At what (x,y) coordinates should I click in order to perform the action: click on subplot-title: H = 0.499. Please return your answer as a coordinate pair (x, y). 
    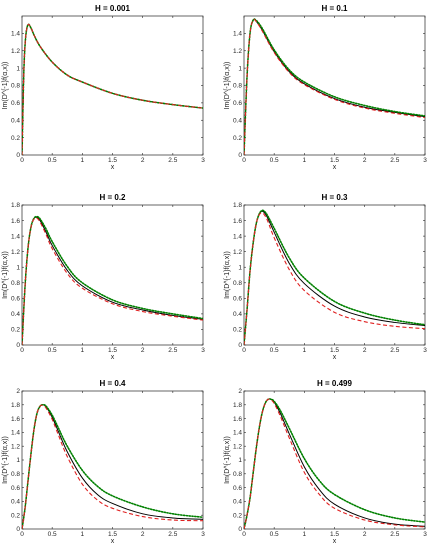
    Looking at the image, I should click on (334, 383).